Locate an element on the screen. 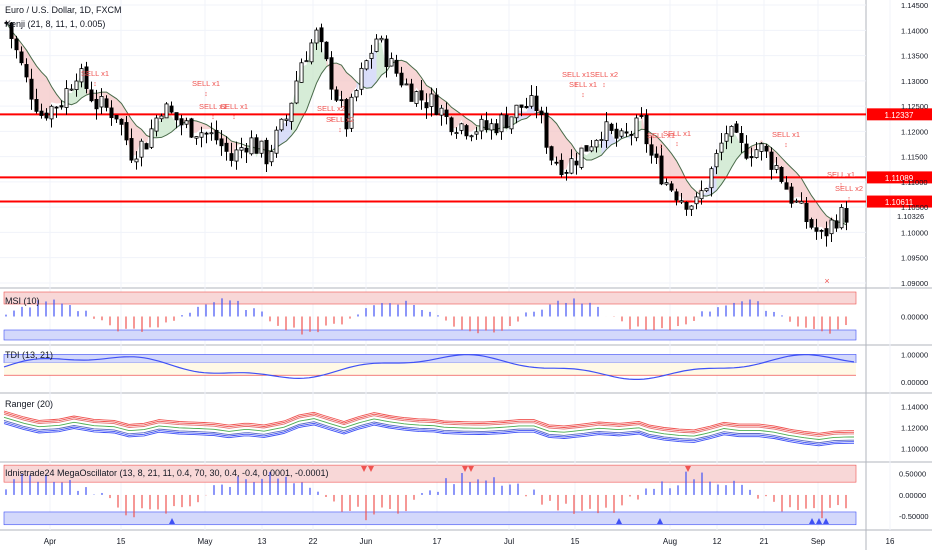 The image size is (932, 555). price-tick-label: 1.12000 is located at coordinates (914, 131).